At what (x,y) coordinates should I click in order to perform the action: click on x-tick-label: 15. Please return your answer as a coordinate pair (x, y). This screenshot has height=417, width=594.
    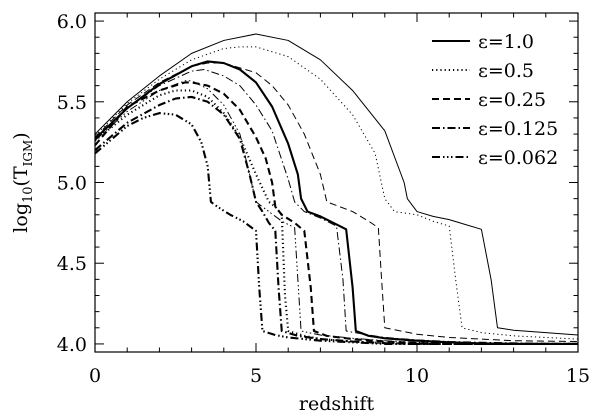
    Looking at the image, I should click on (578, 376).